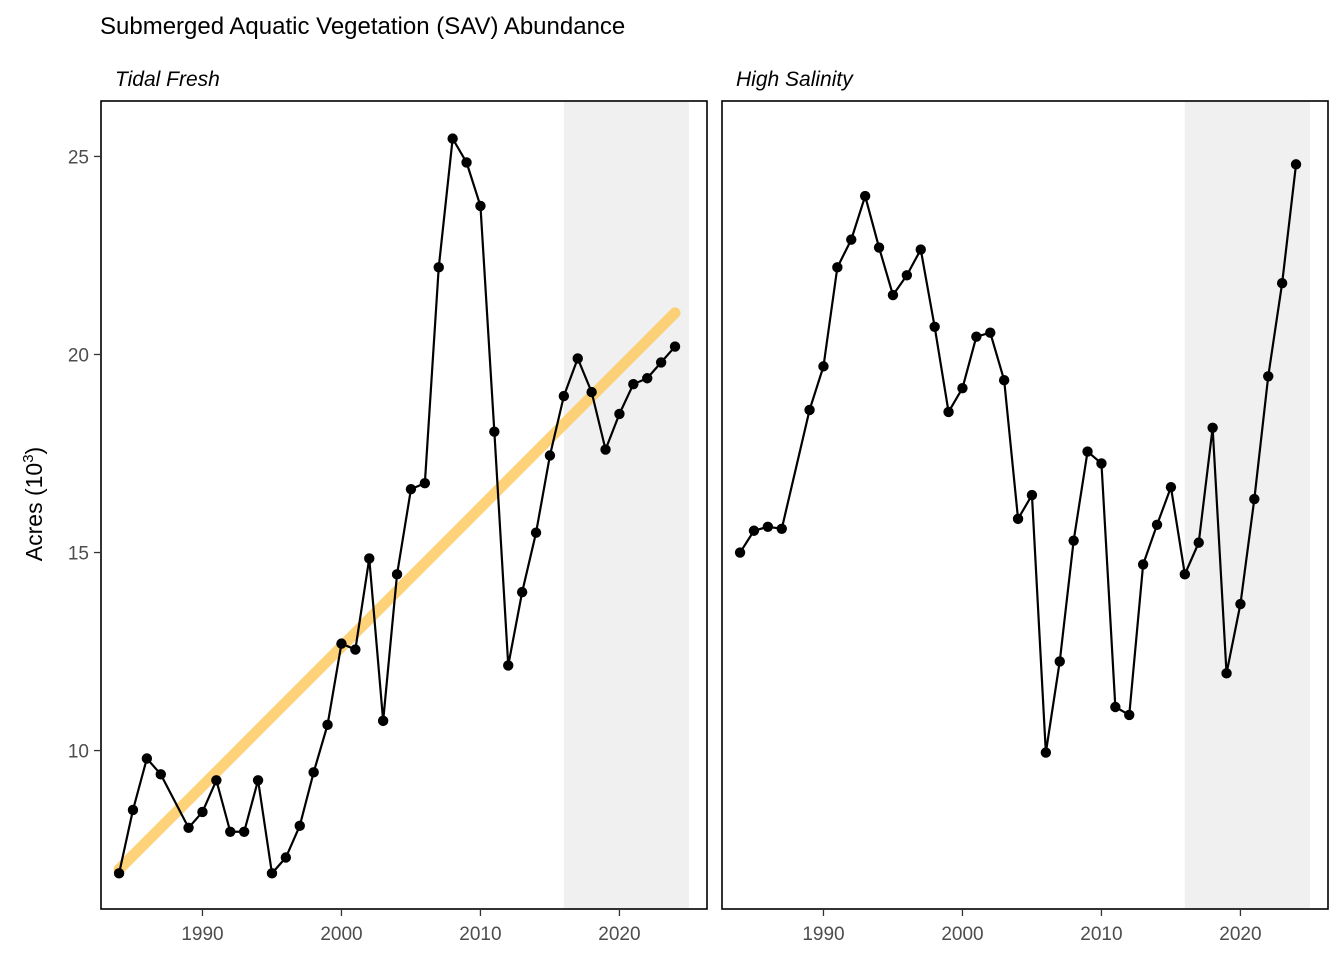  Describe the element at coordinates (369, 558) in the screenshot. I see `panel-1-data-point-2002` at that location.